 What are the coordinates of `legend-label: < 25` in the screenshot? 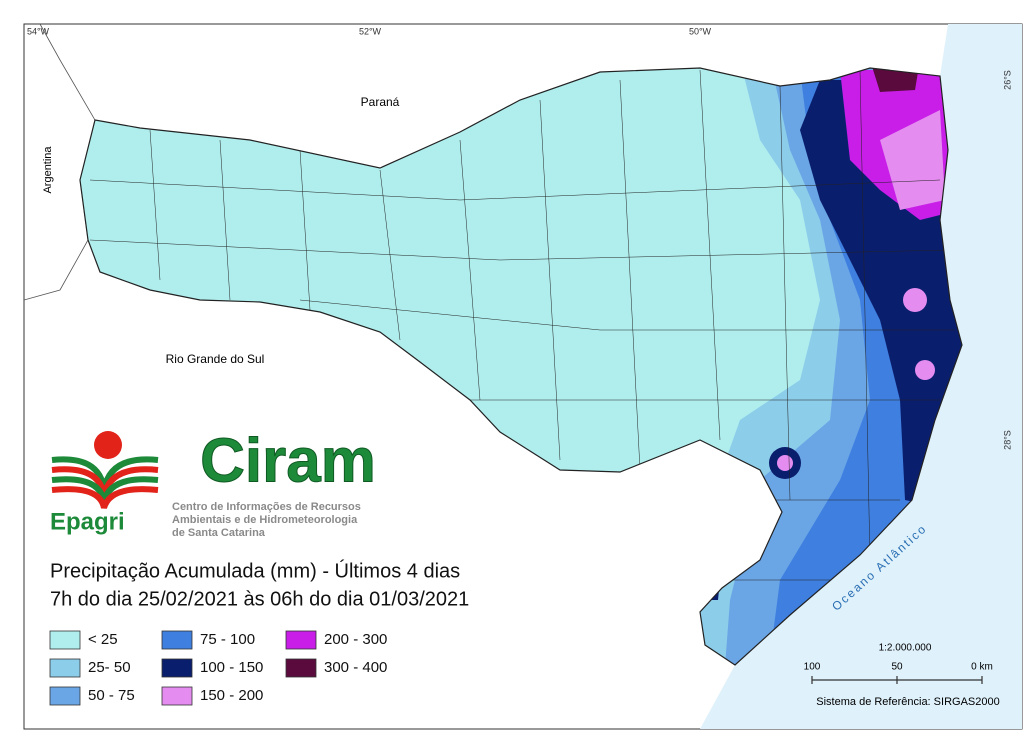 It's located at (103, 639).